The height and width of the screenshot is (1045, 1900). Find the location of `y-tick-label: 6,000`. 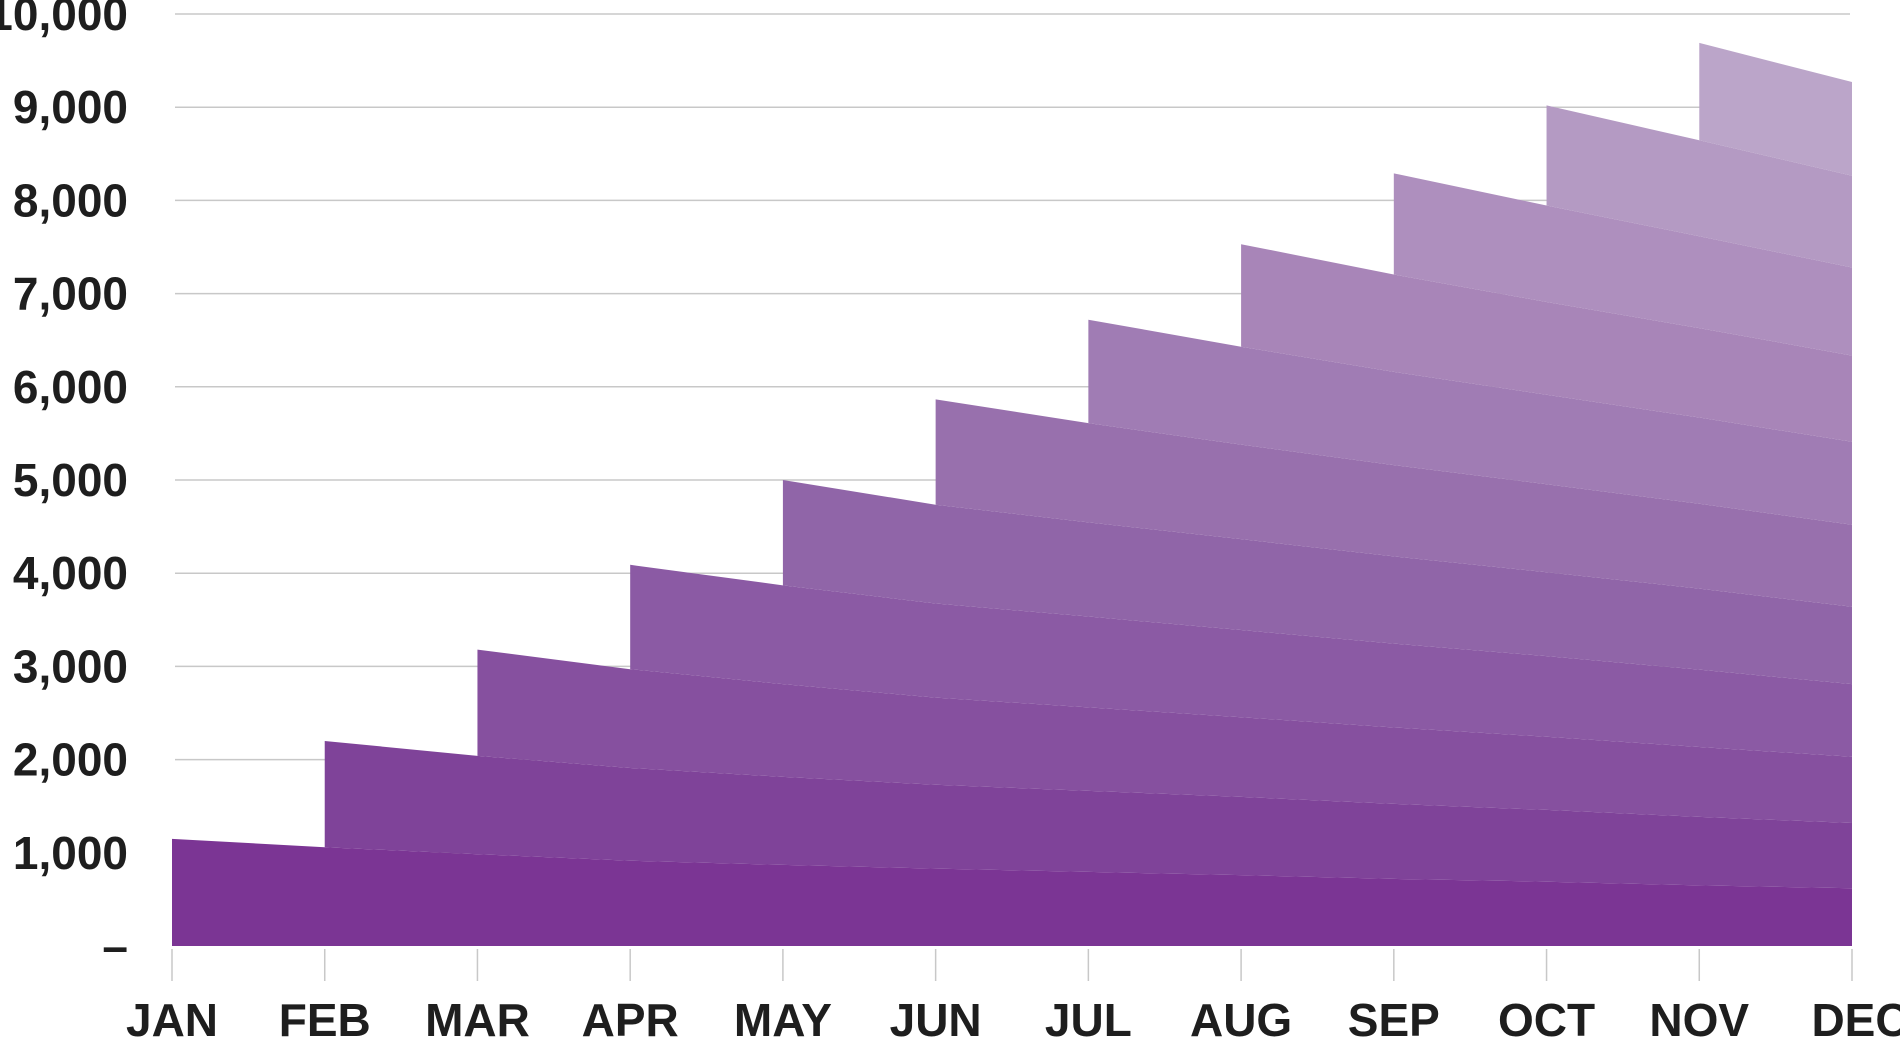

y-tick-label: 6,000 is located at coordinates (70, 387).